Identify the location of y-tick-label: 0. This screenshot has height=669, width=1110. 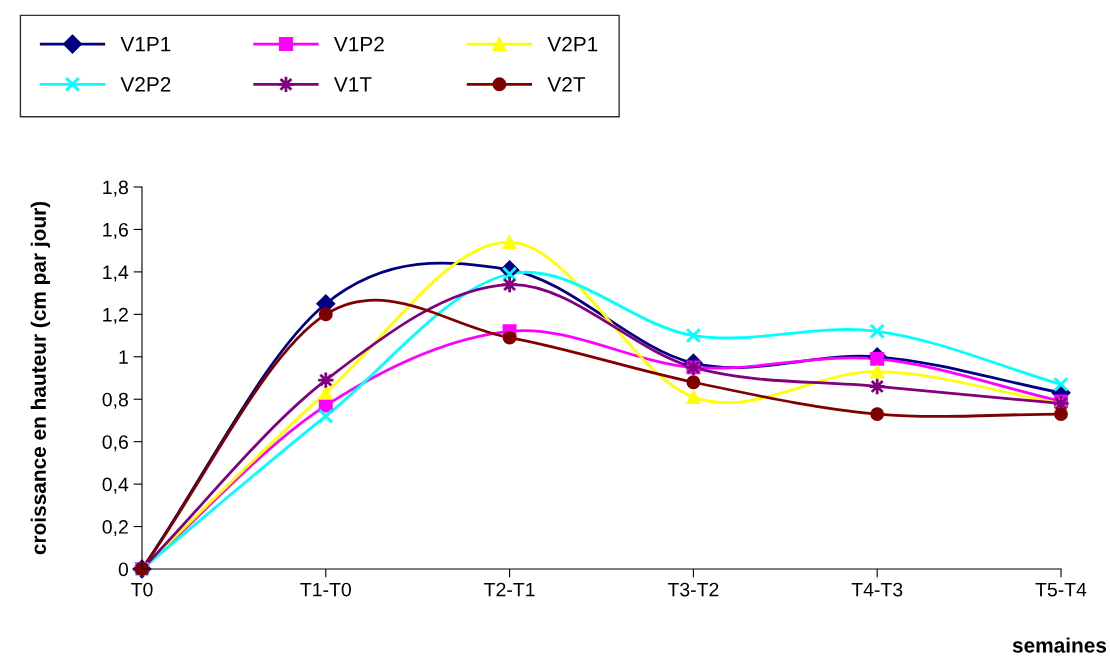
(123, 569).